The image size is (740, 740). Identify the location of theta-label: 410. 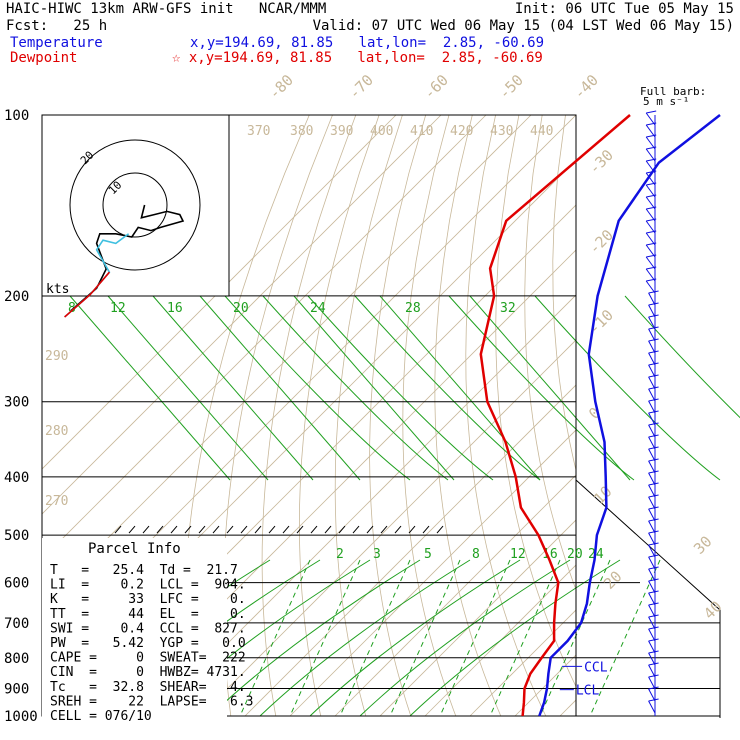
(421, 131).